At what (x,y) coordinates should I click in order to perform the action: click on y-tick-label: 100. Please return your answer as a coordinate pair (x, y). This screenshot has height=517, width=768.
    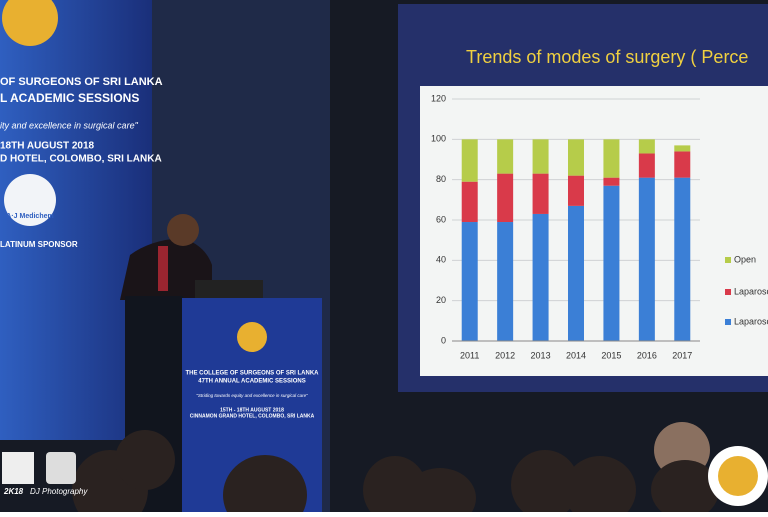
    Looking at the image, I should click on (438, 139).